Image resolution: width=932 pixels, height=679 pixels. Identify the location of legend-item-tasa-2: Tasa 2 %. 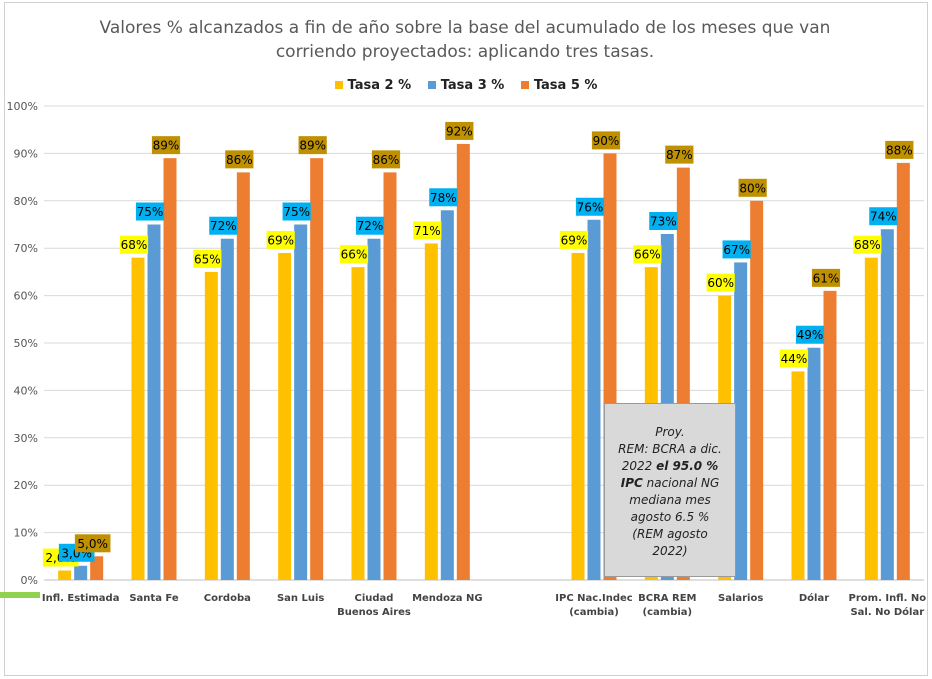
(373, 85).